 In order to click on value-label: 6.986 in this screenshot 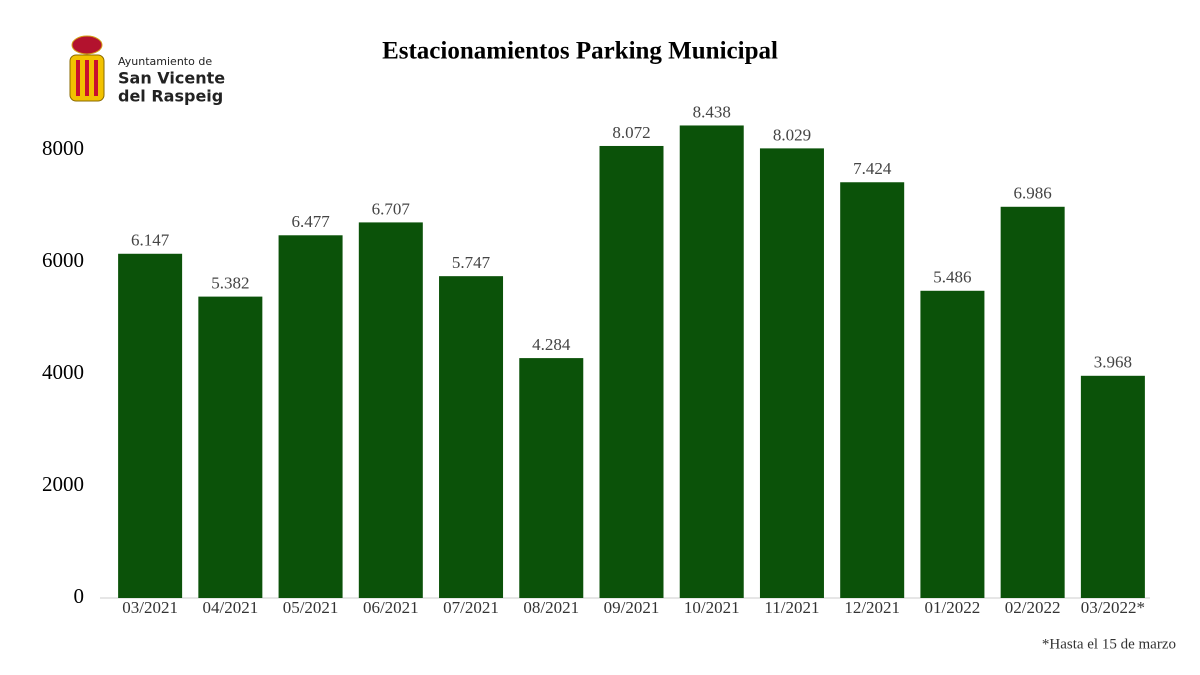, I will do `click(1033, 193)`.